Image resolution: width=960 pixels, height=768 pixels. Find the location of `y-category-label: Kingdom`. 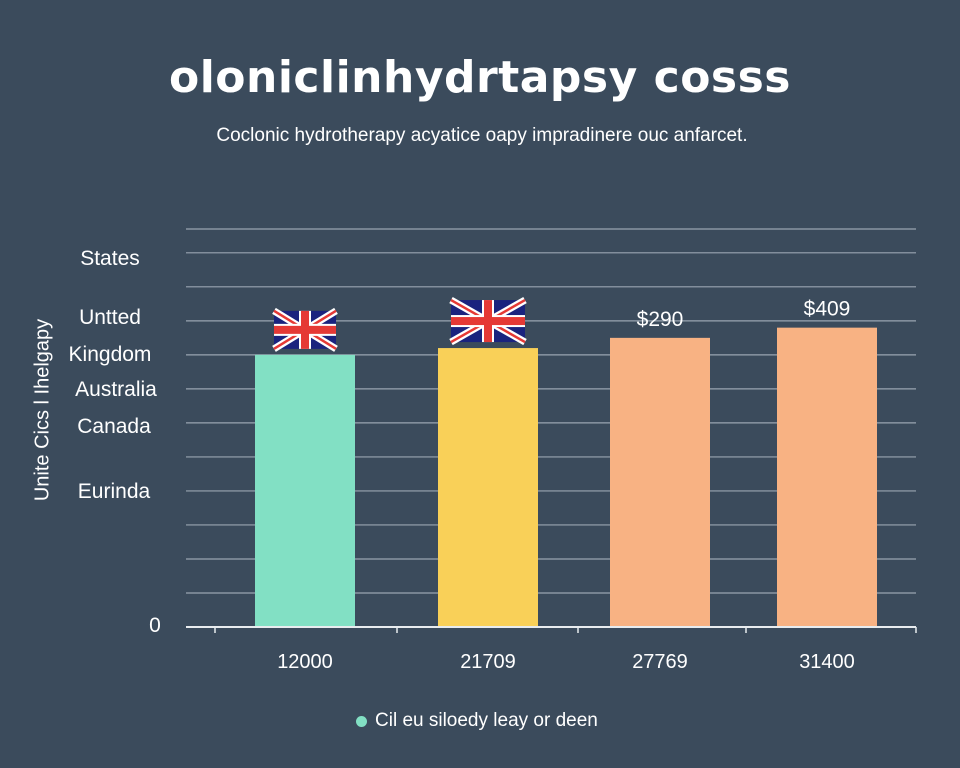

y-category-label: Kingdom is located at coordinates (110, 354).